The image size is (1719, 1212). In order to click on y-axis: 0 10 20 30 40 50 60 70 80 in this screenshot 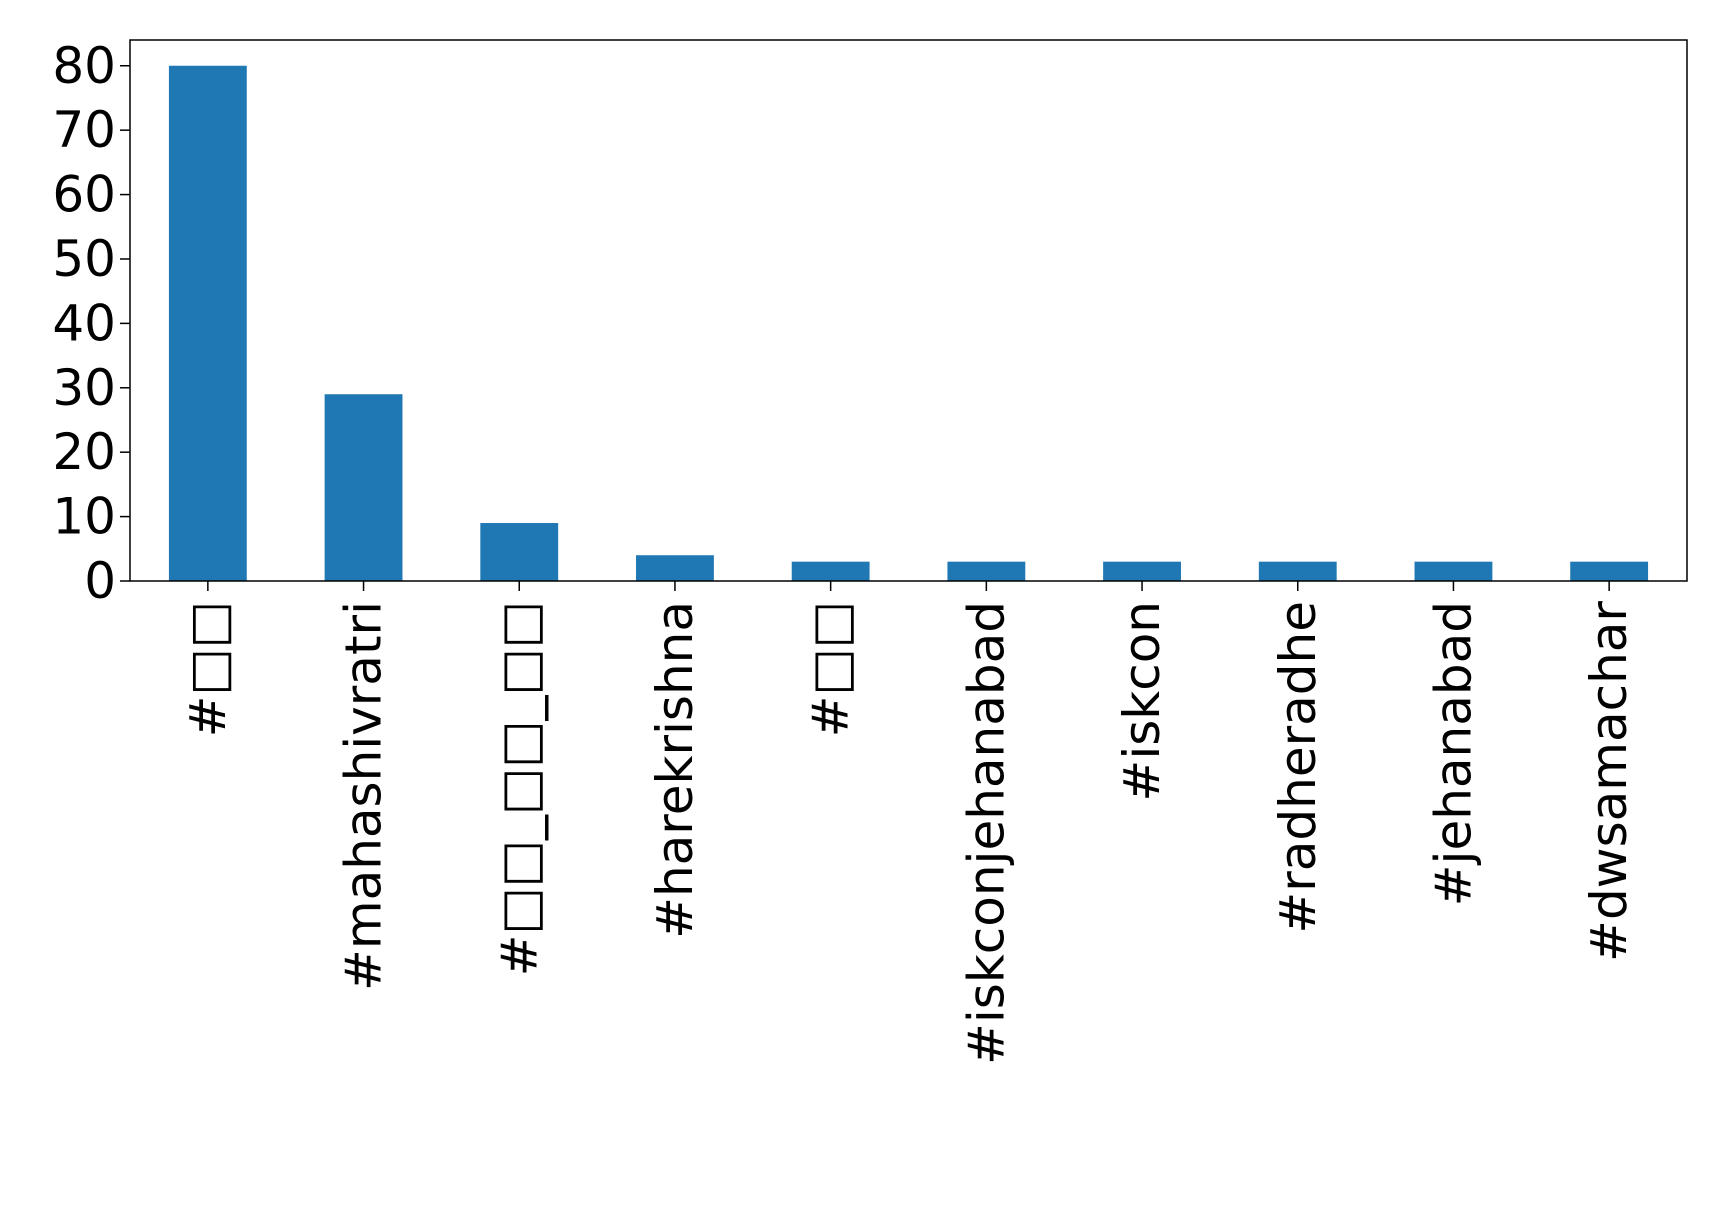, I will do `click(91, 323)`.